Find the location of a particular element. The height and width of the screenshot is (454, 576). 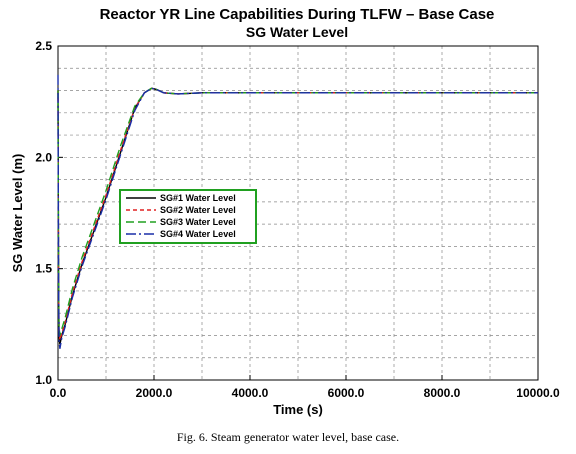

x-tick-label: 8000.0 is located at coordinates (442, 393).